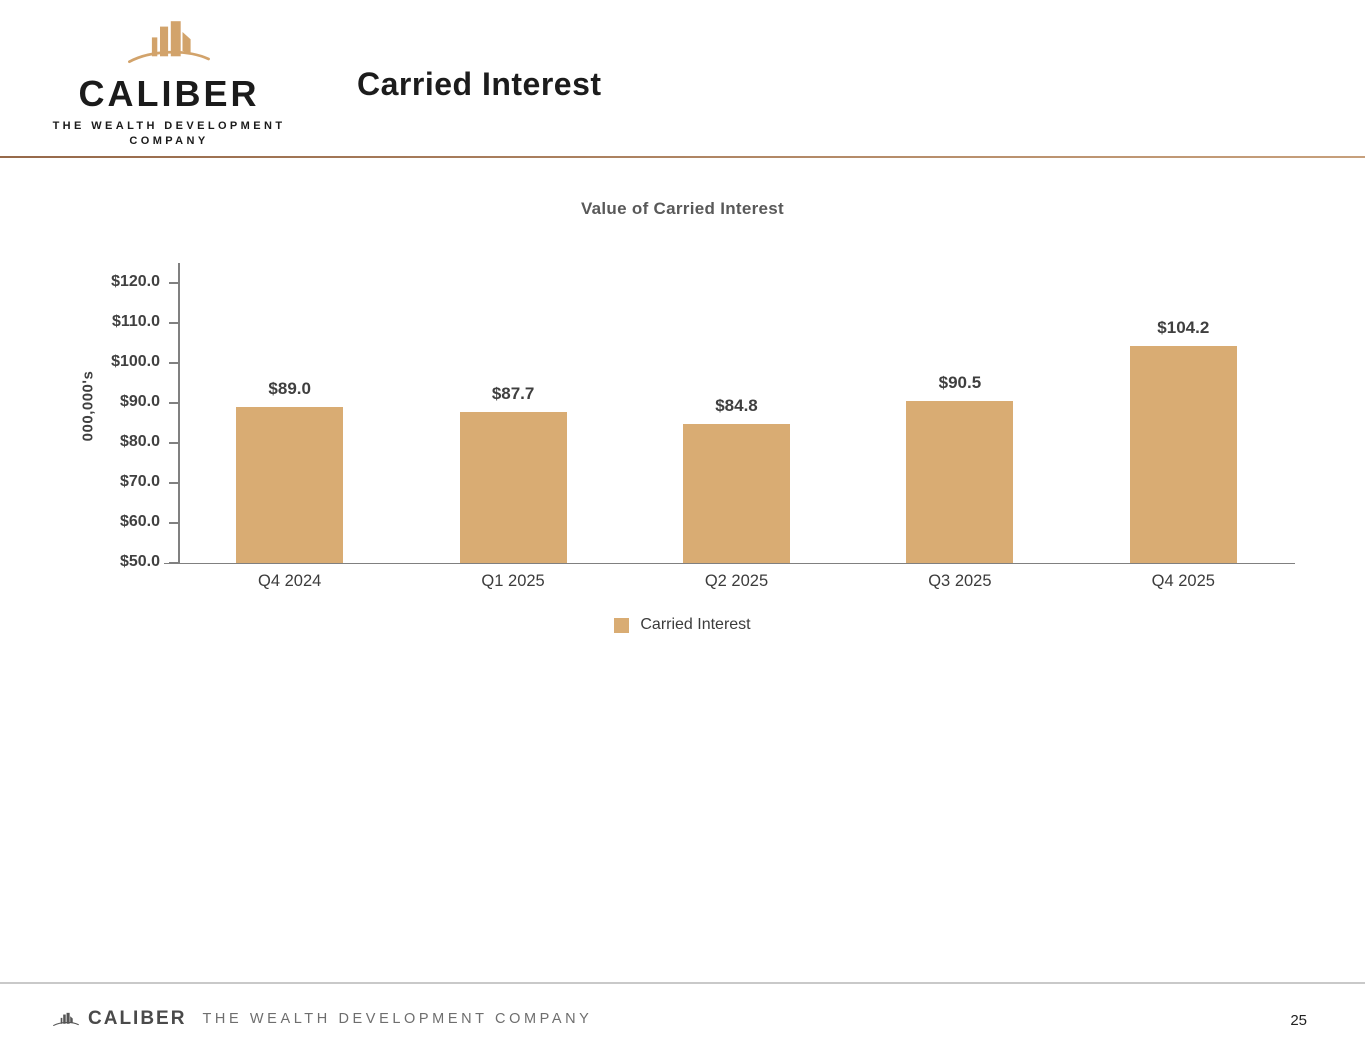  What do you see at coordinates (397, 1019) in the screenshot?
I see `footer-tagline: THE WEALTH DEVELOPMENT COMPANY` at bounding box center [397, 1019].